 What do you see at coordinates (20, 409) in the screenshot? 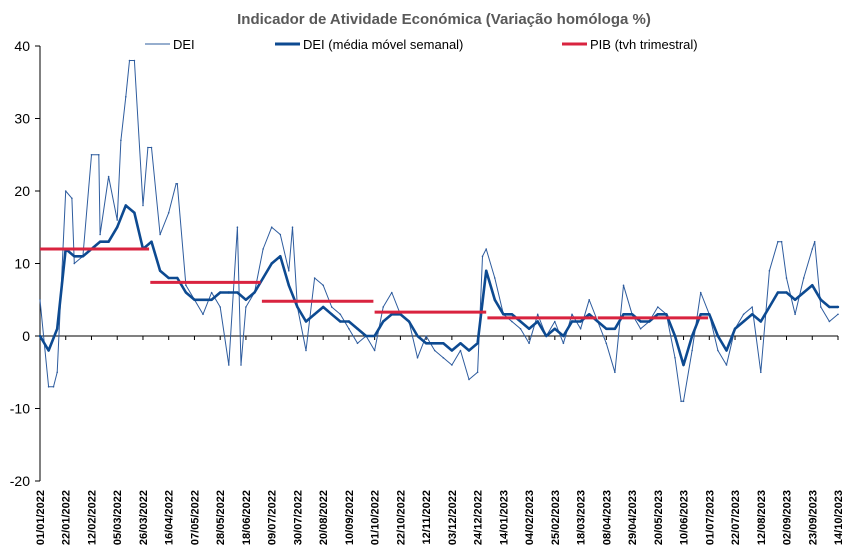
I see `y-tick-label: -10` at bounding box center [20, 409].